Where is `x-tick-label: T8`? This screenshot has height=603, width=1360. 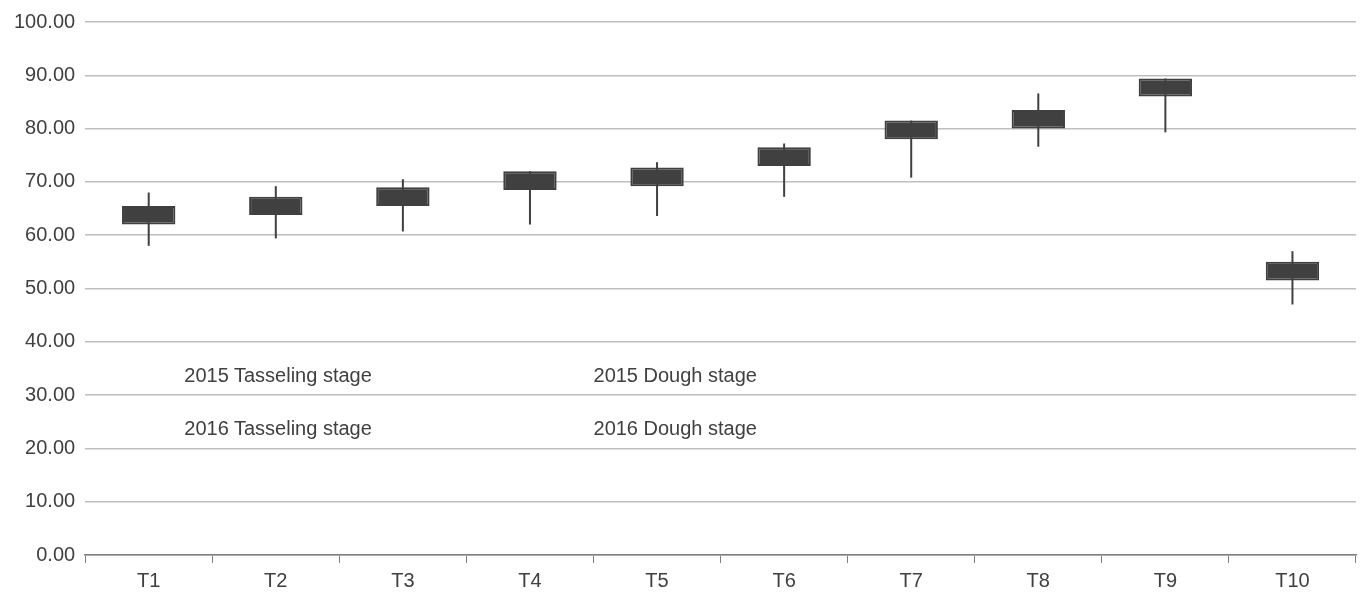 x-tick-label: T8 is located at coordinates (1038, 579).